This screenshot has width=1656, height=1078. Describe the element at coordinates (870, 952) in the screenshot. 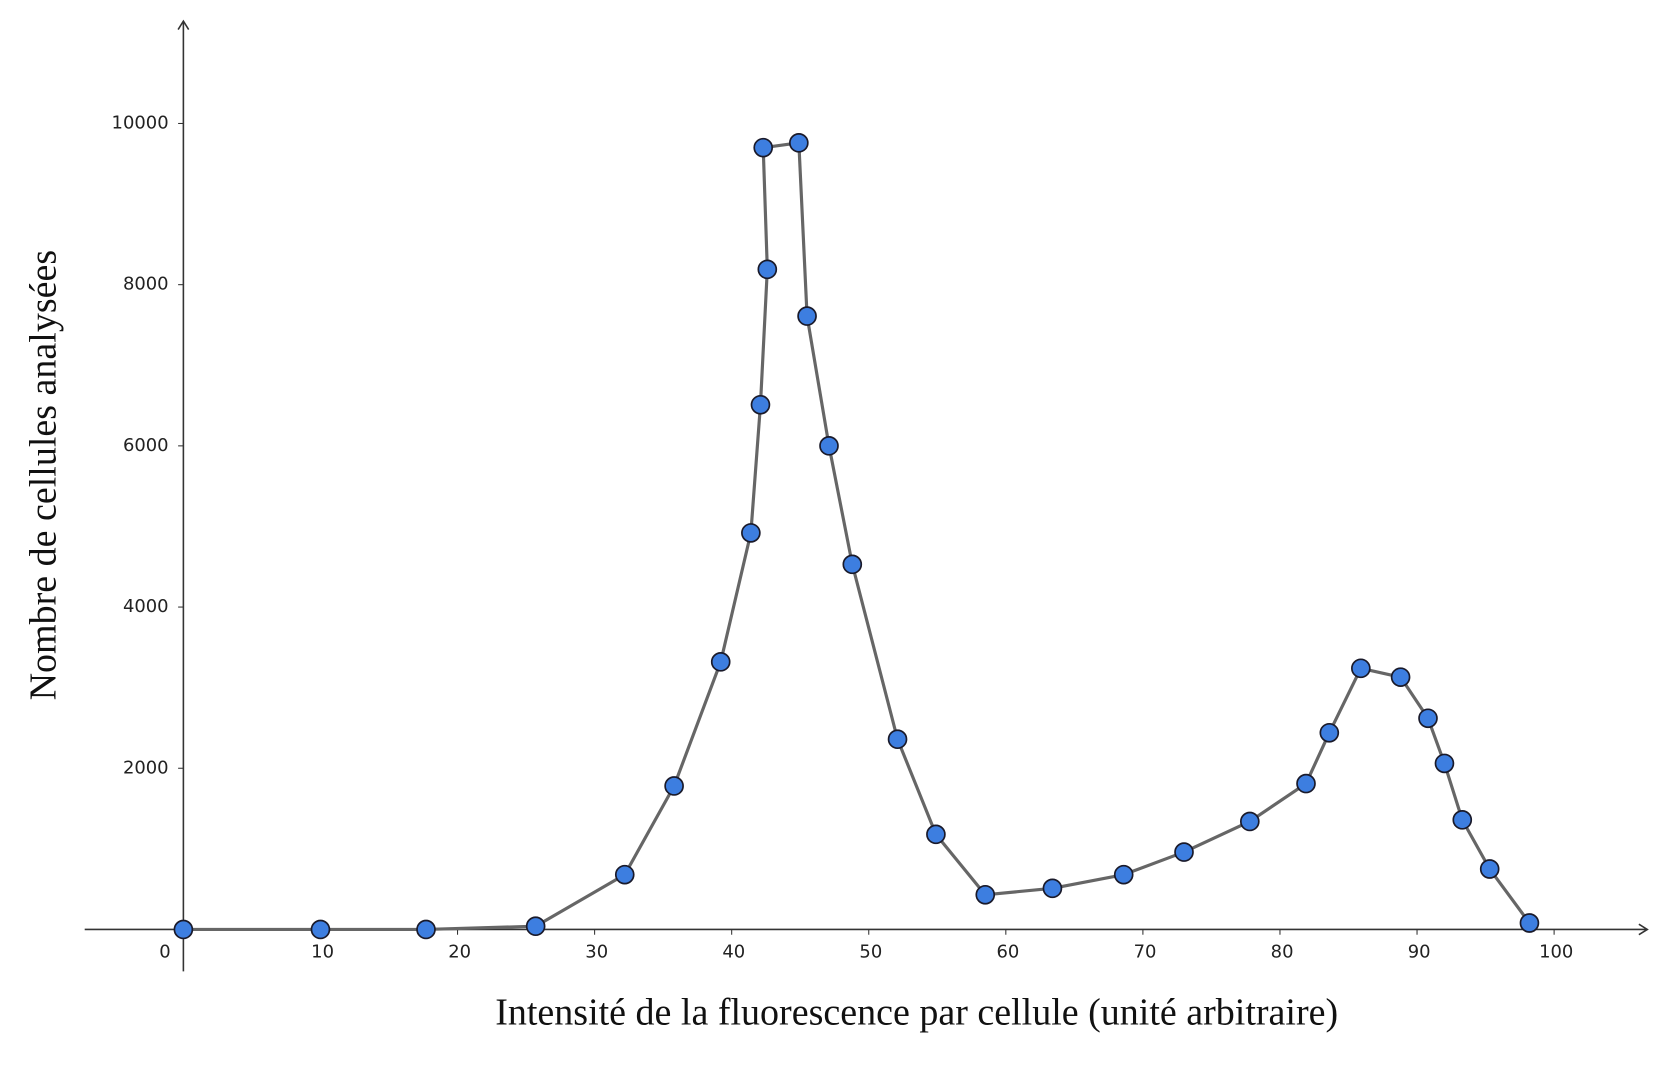

I see `x-tick-label: 50` at that location.